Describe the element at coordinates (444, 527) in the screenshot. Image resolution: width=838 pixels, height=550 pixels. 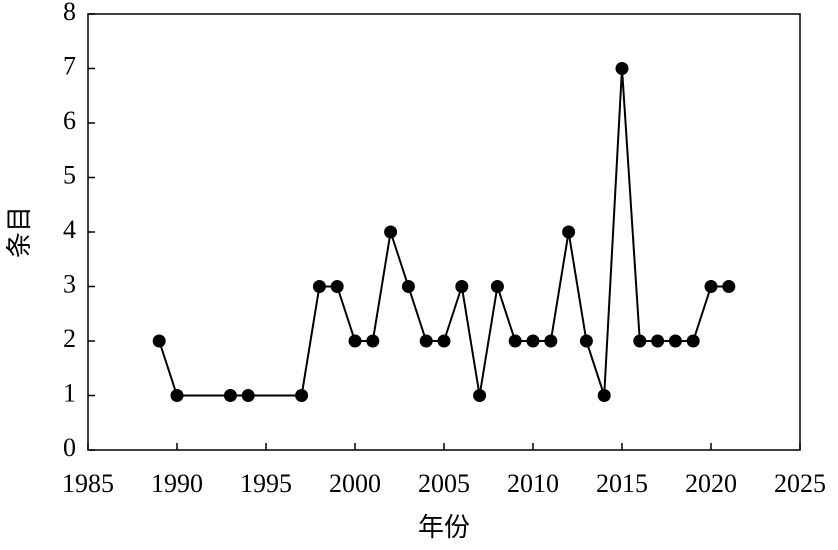
I see `x-axis-label: 年份` at that location.